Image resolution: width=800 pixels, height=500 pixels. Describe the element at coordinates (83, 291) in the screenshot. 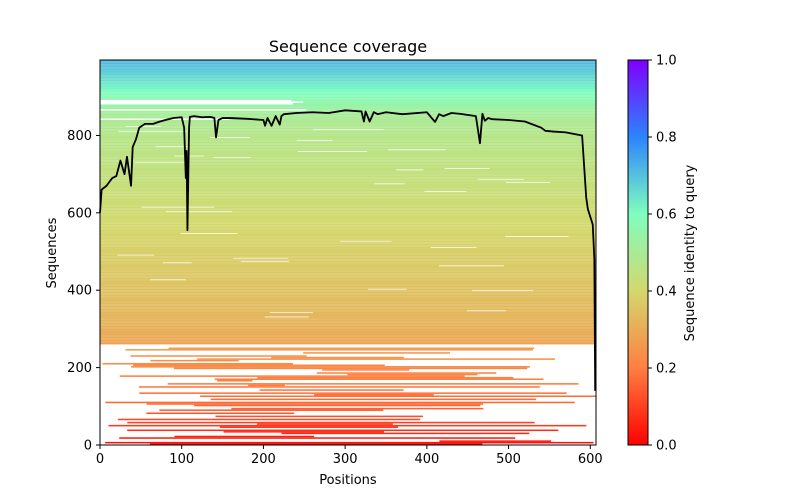

I see `y-axis: 0 200 400 600 800` at that location.